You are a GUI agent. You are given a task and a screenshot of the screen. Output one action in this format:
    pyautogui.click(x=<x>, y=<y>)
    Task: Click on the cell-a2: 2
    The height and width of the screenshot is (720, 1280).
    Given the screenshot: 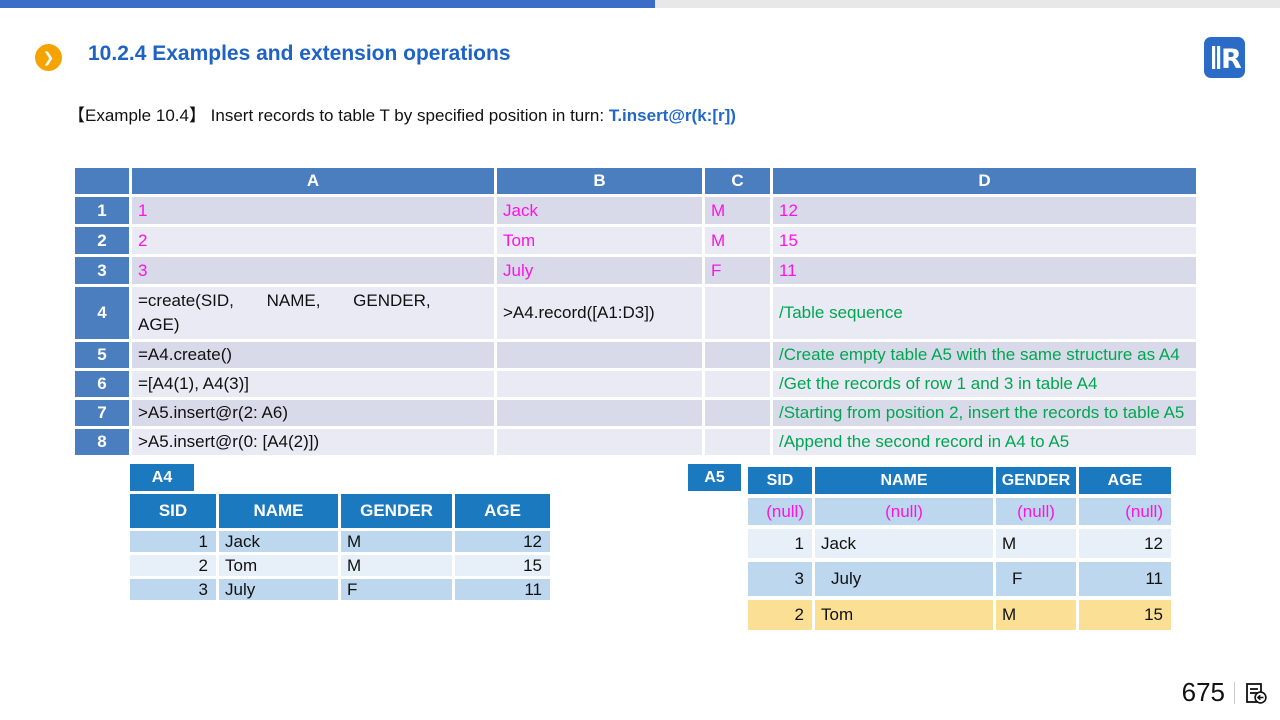 What is the action you would take?
    pyautogui.click(x=313, y=240)
    